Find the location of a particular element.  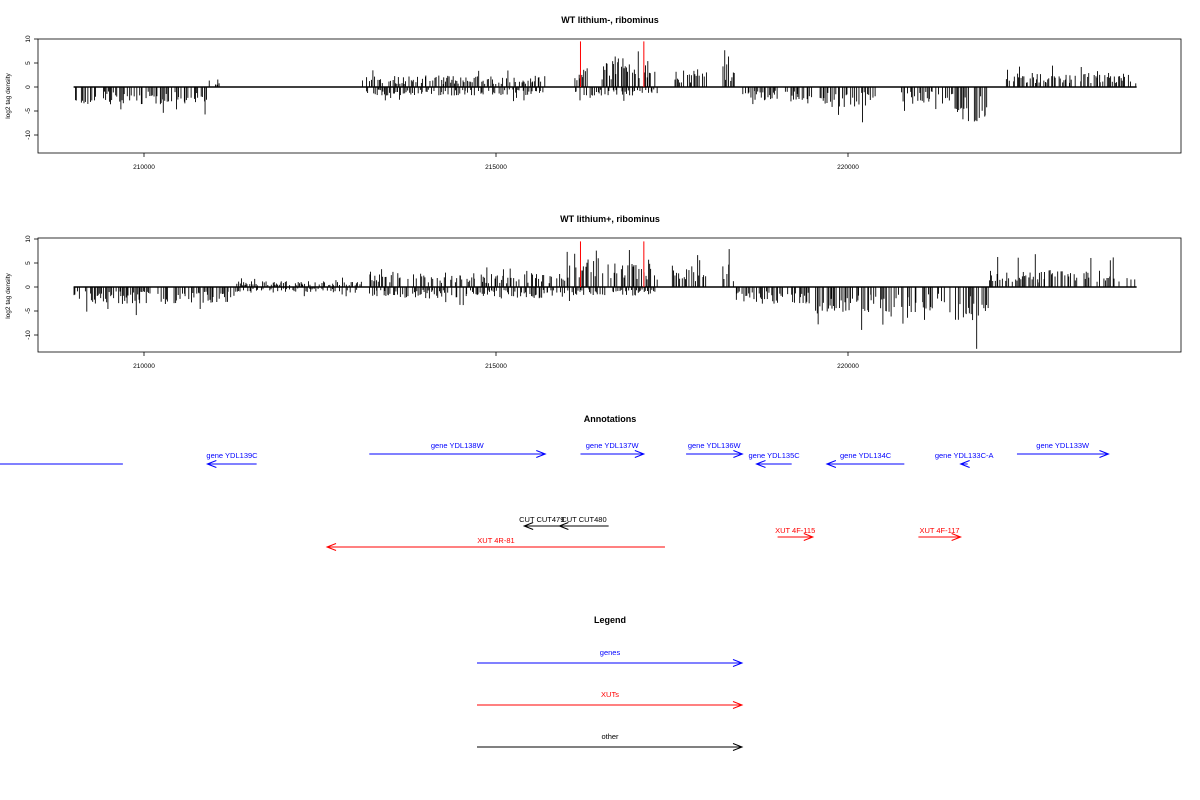

feature-label: gene YDL136W is located at coordinates (715, 445).